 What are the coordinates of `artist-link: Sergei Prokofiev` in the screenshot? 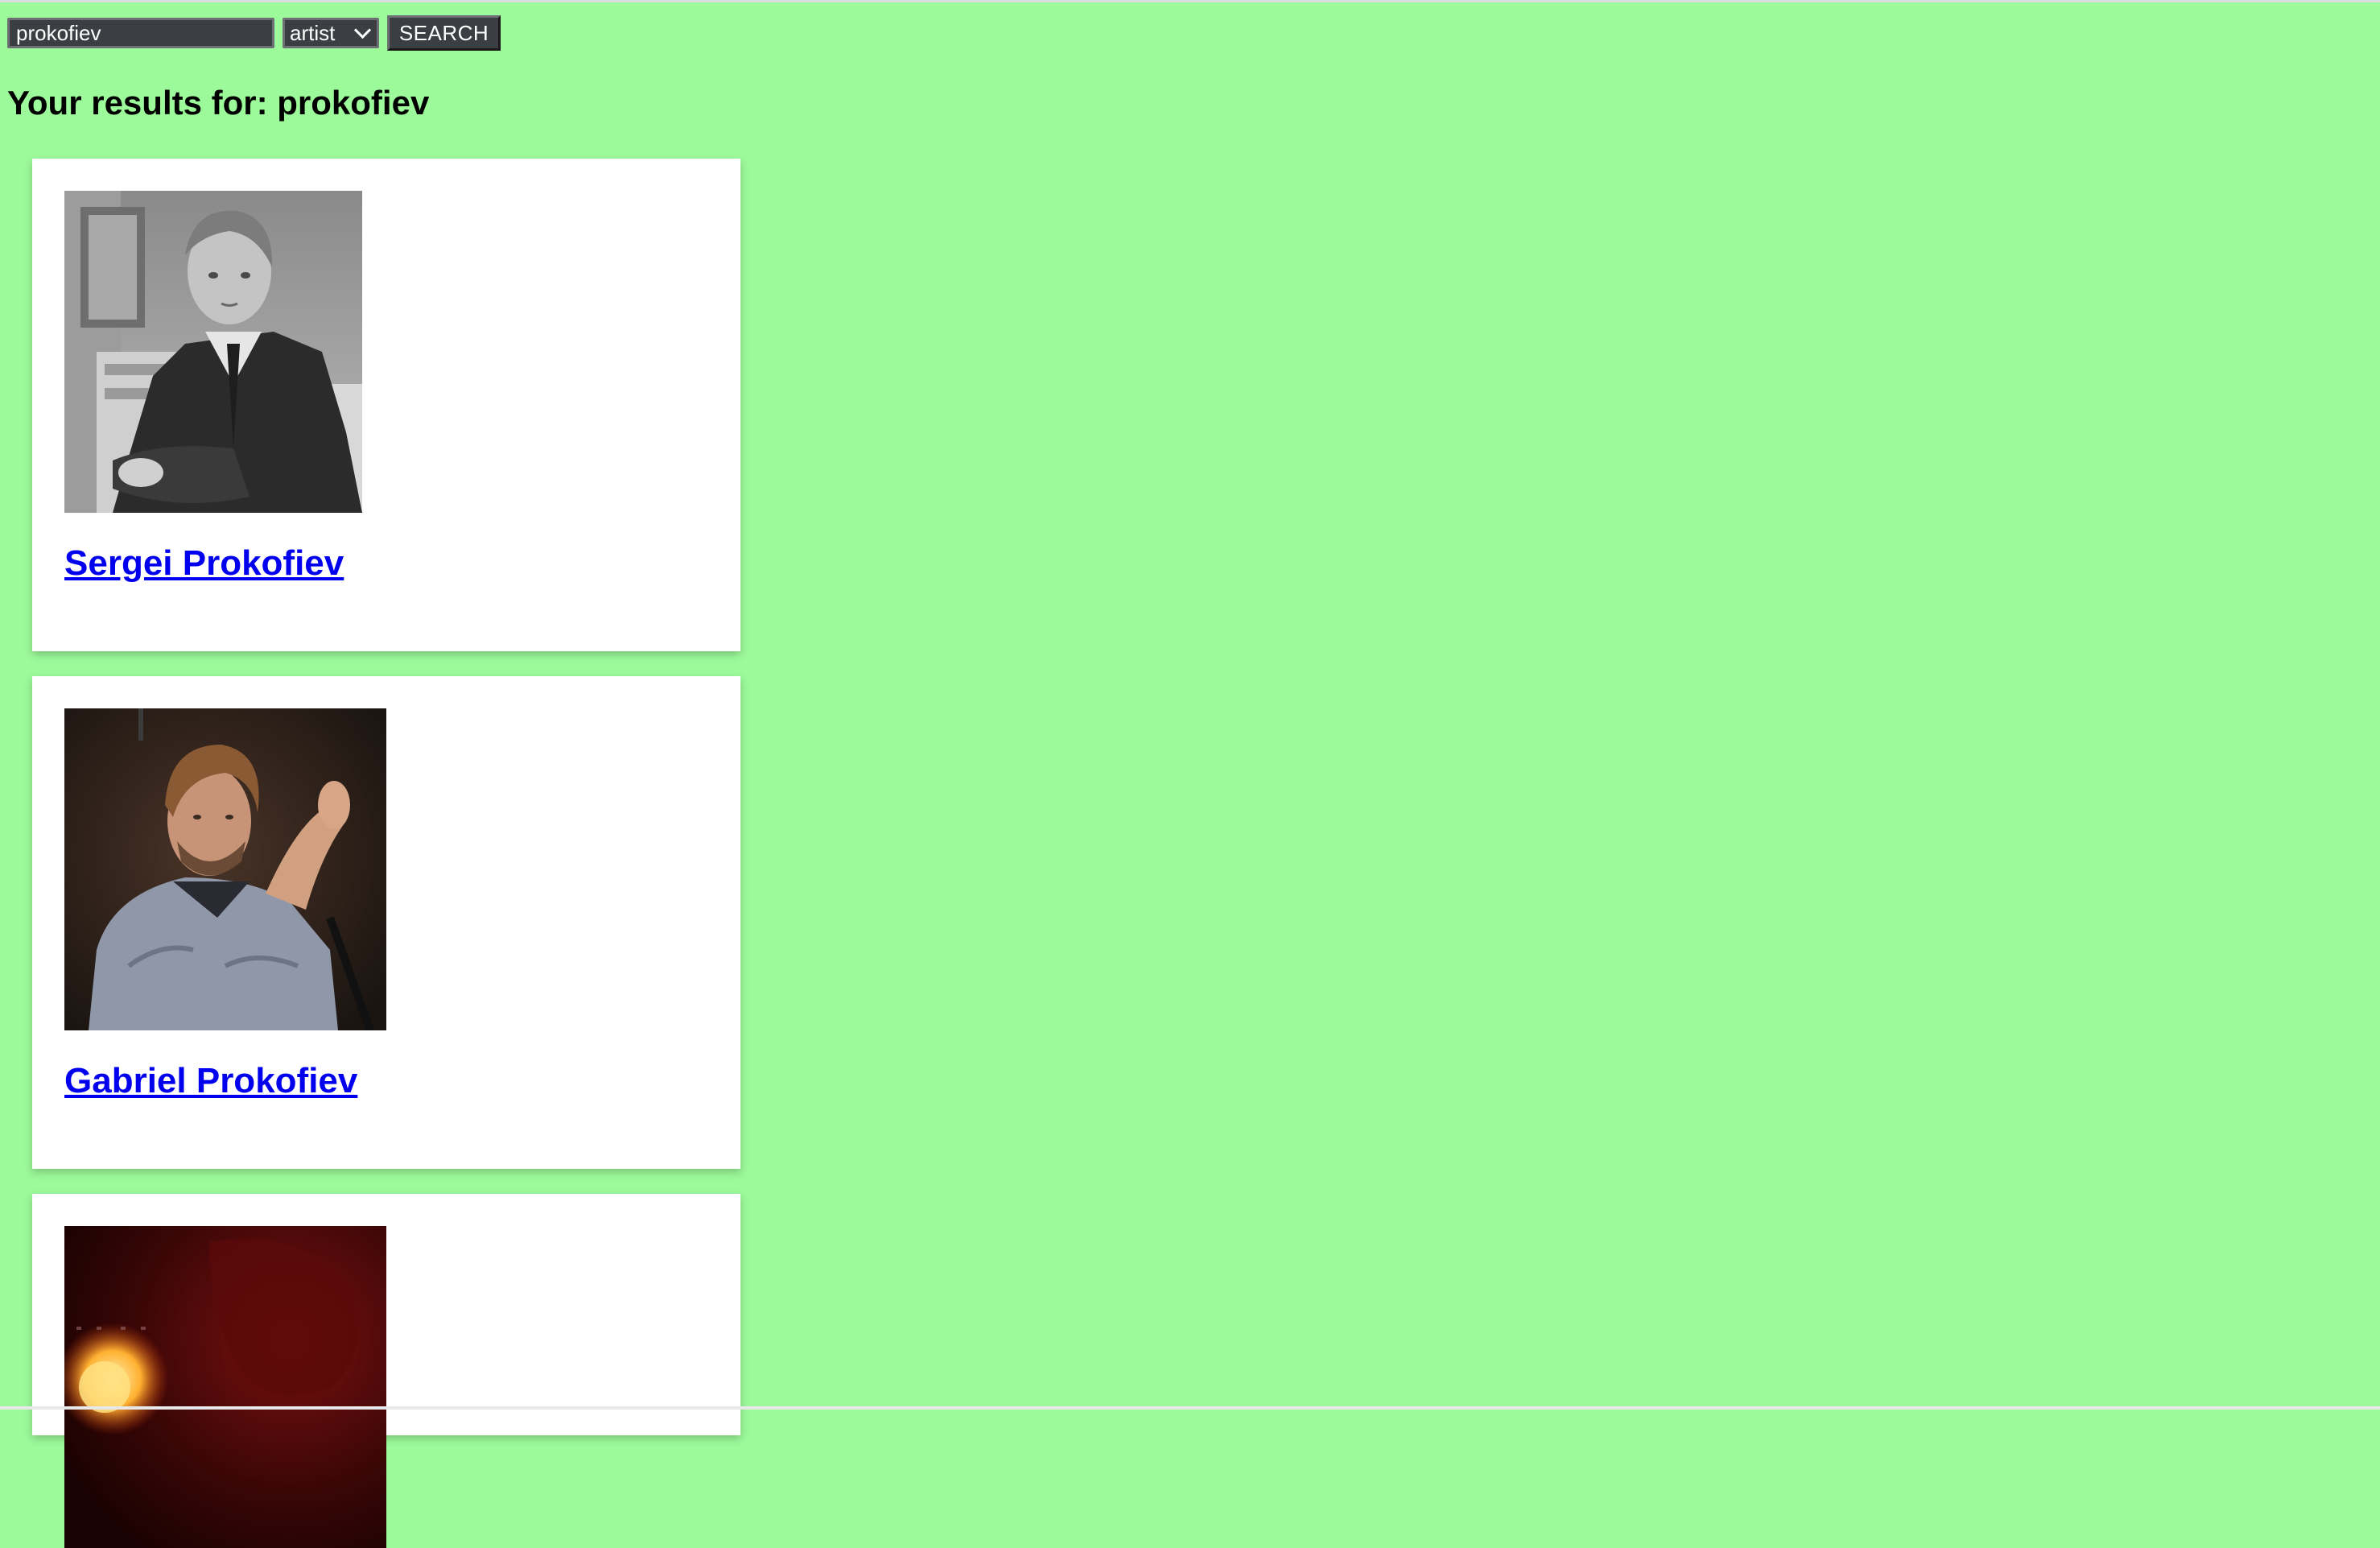 It's located at (204, 563).